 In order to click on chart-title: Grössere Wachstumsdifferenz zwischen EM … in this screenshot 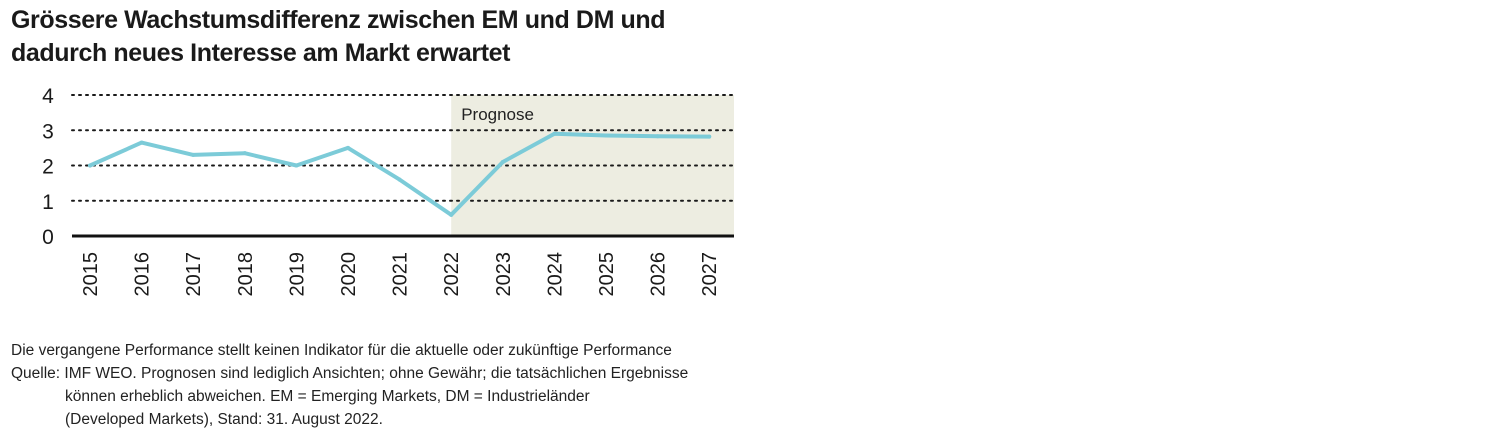, I will do `click(338, 36)`.